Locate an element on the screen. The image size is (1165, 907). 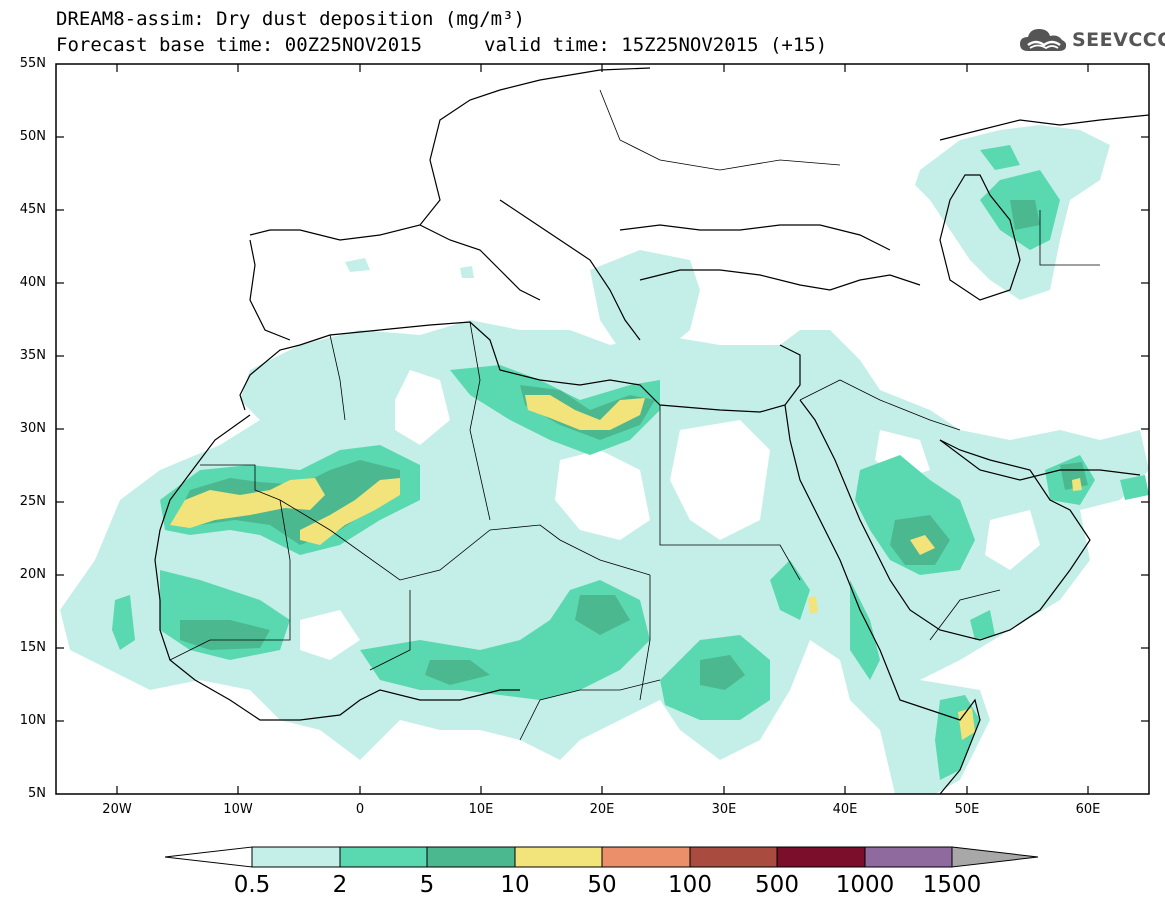
forecast-base-time: Forecast base time: 00Z25NOV2015 is located at coordinates (239, 45).